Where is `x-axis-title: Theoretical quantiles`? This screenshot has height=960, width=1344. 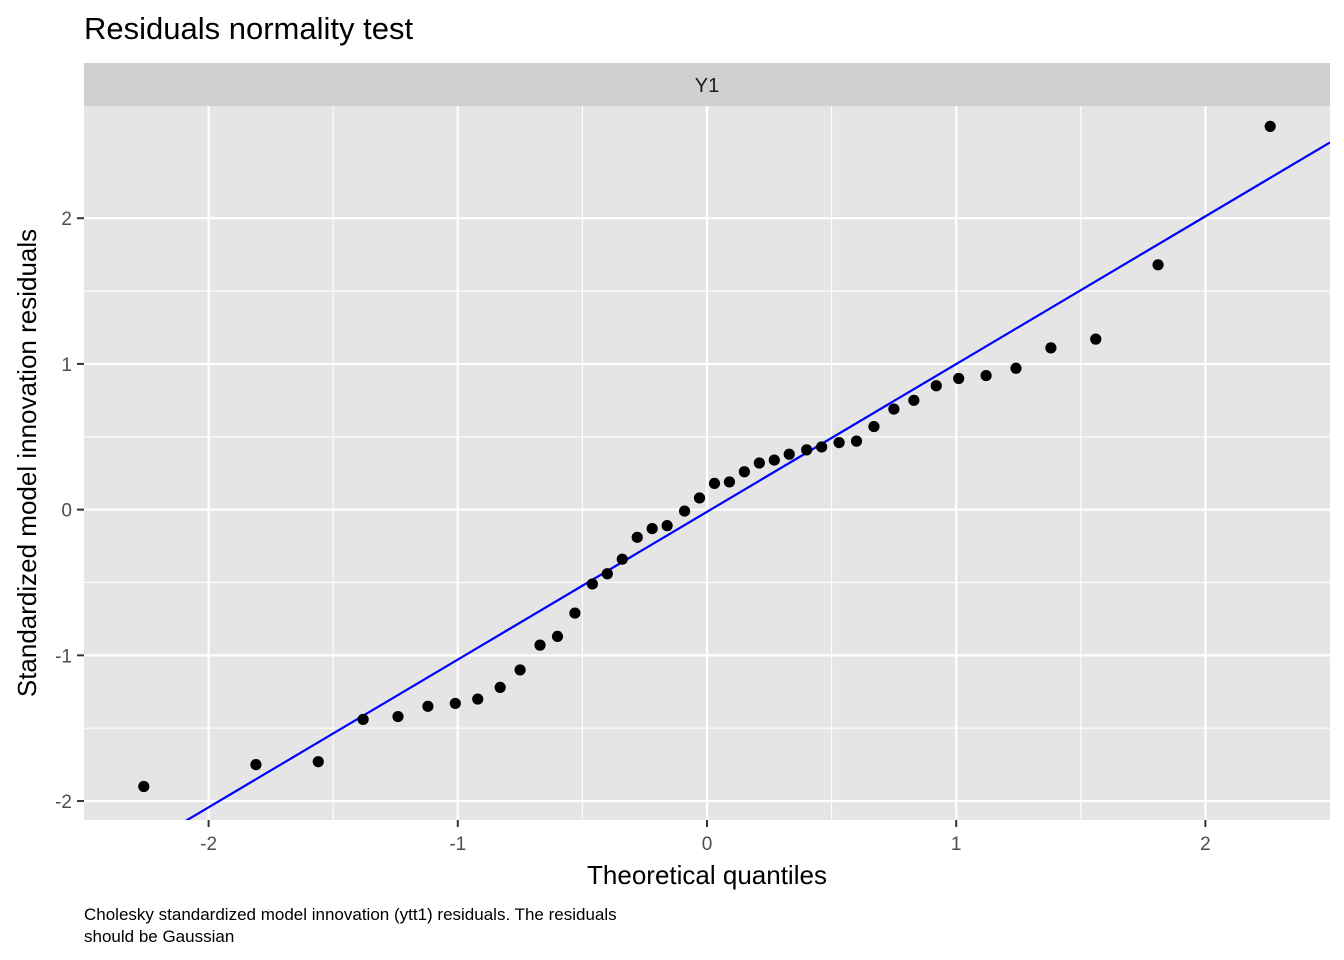
x-axis-title: Theoretical quantiles is located at coordinates (707, 875).